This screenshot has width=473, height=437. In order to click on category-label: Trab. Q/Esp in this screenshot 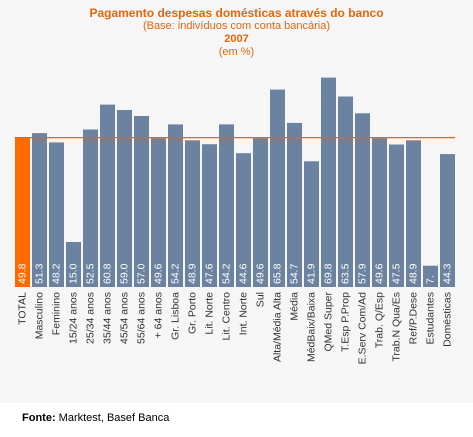, I will do `click(380, 320)`.